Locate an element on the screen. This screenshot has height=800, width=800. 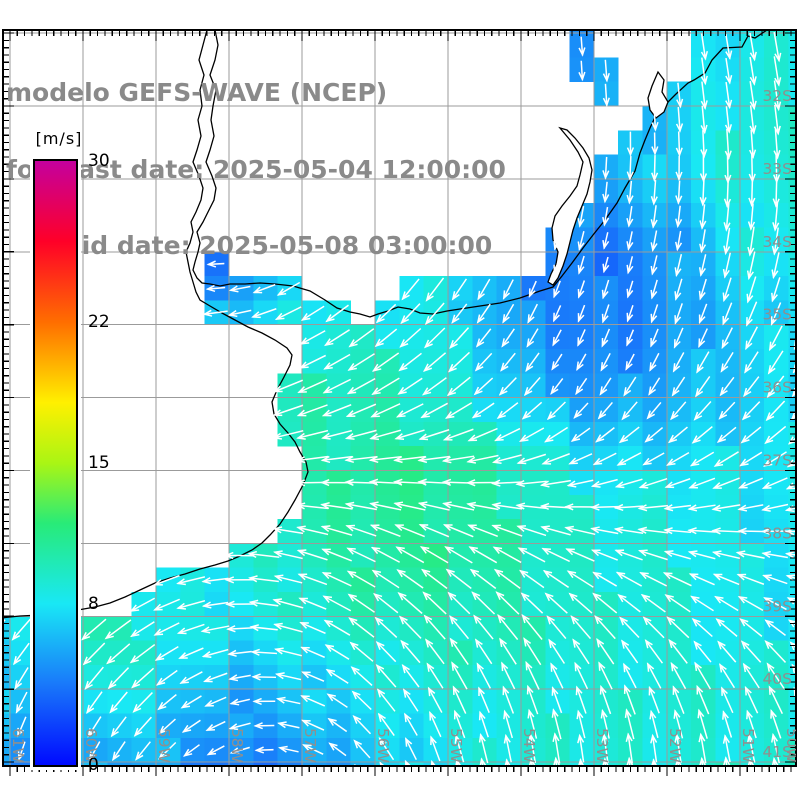
valid-date: valid date: 2025-05-08 03:00:00 is located at coordinates (266, 245).